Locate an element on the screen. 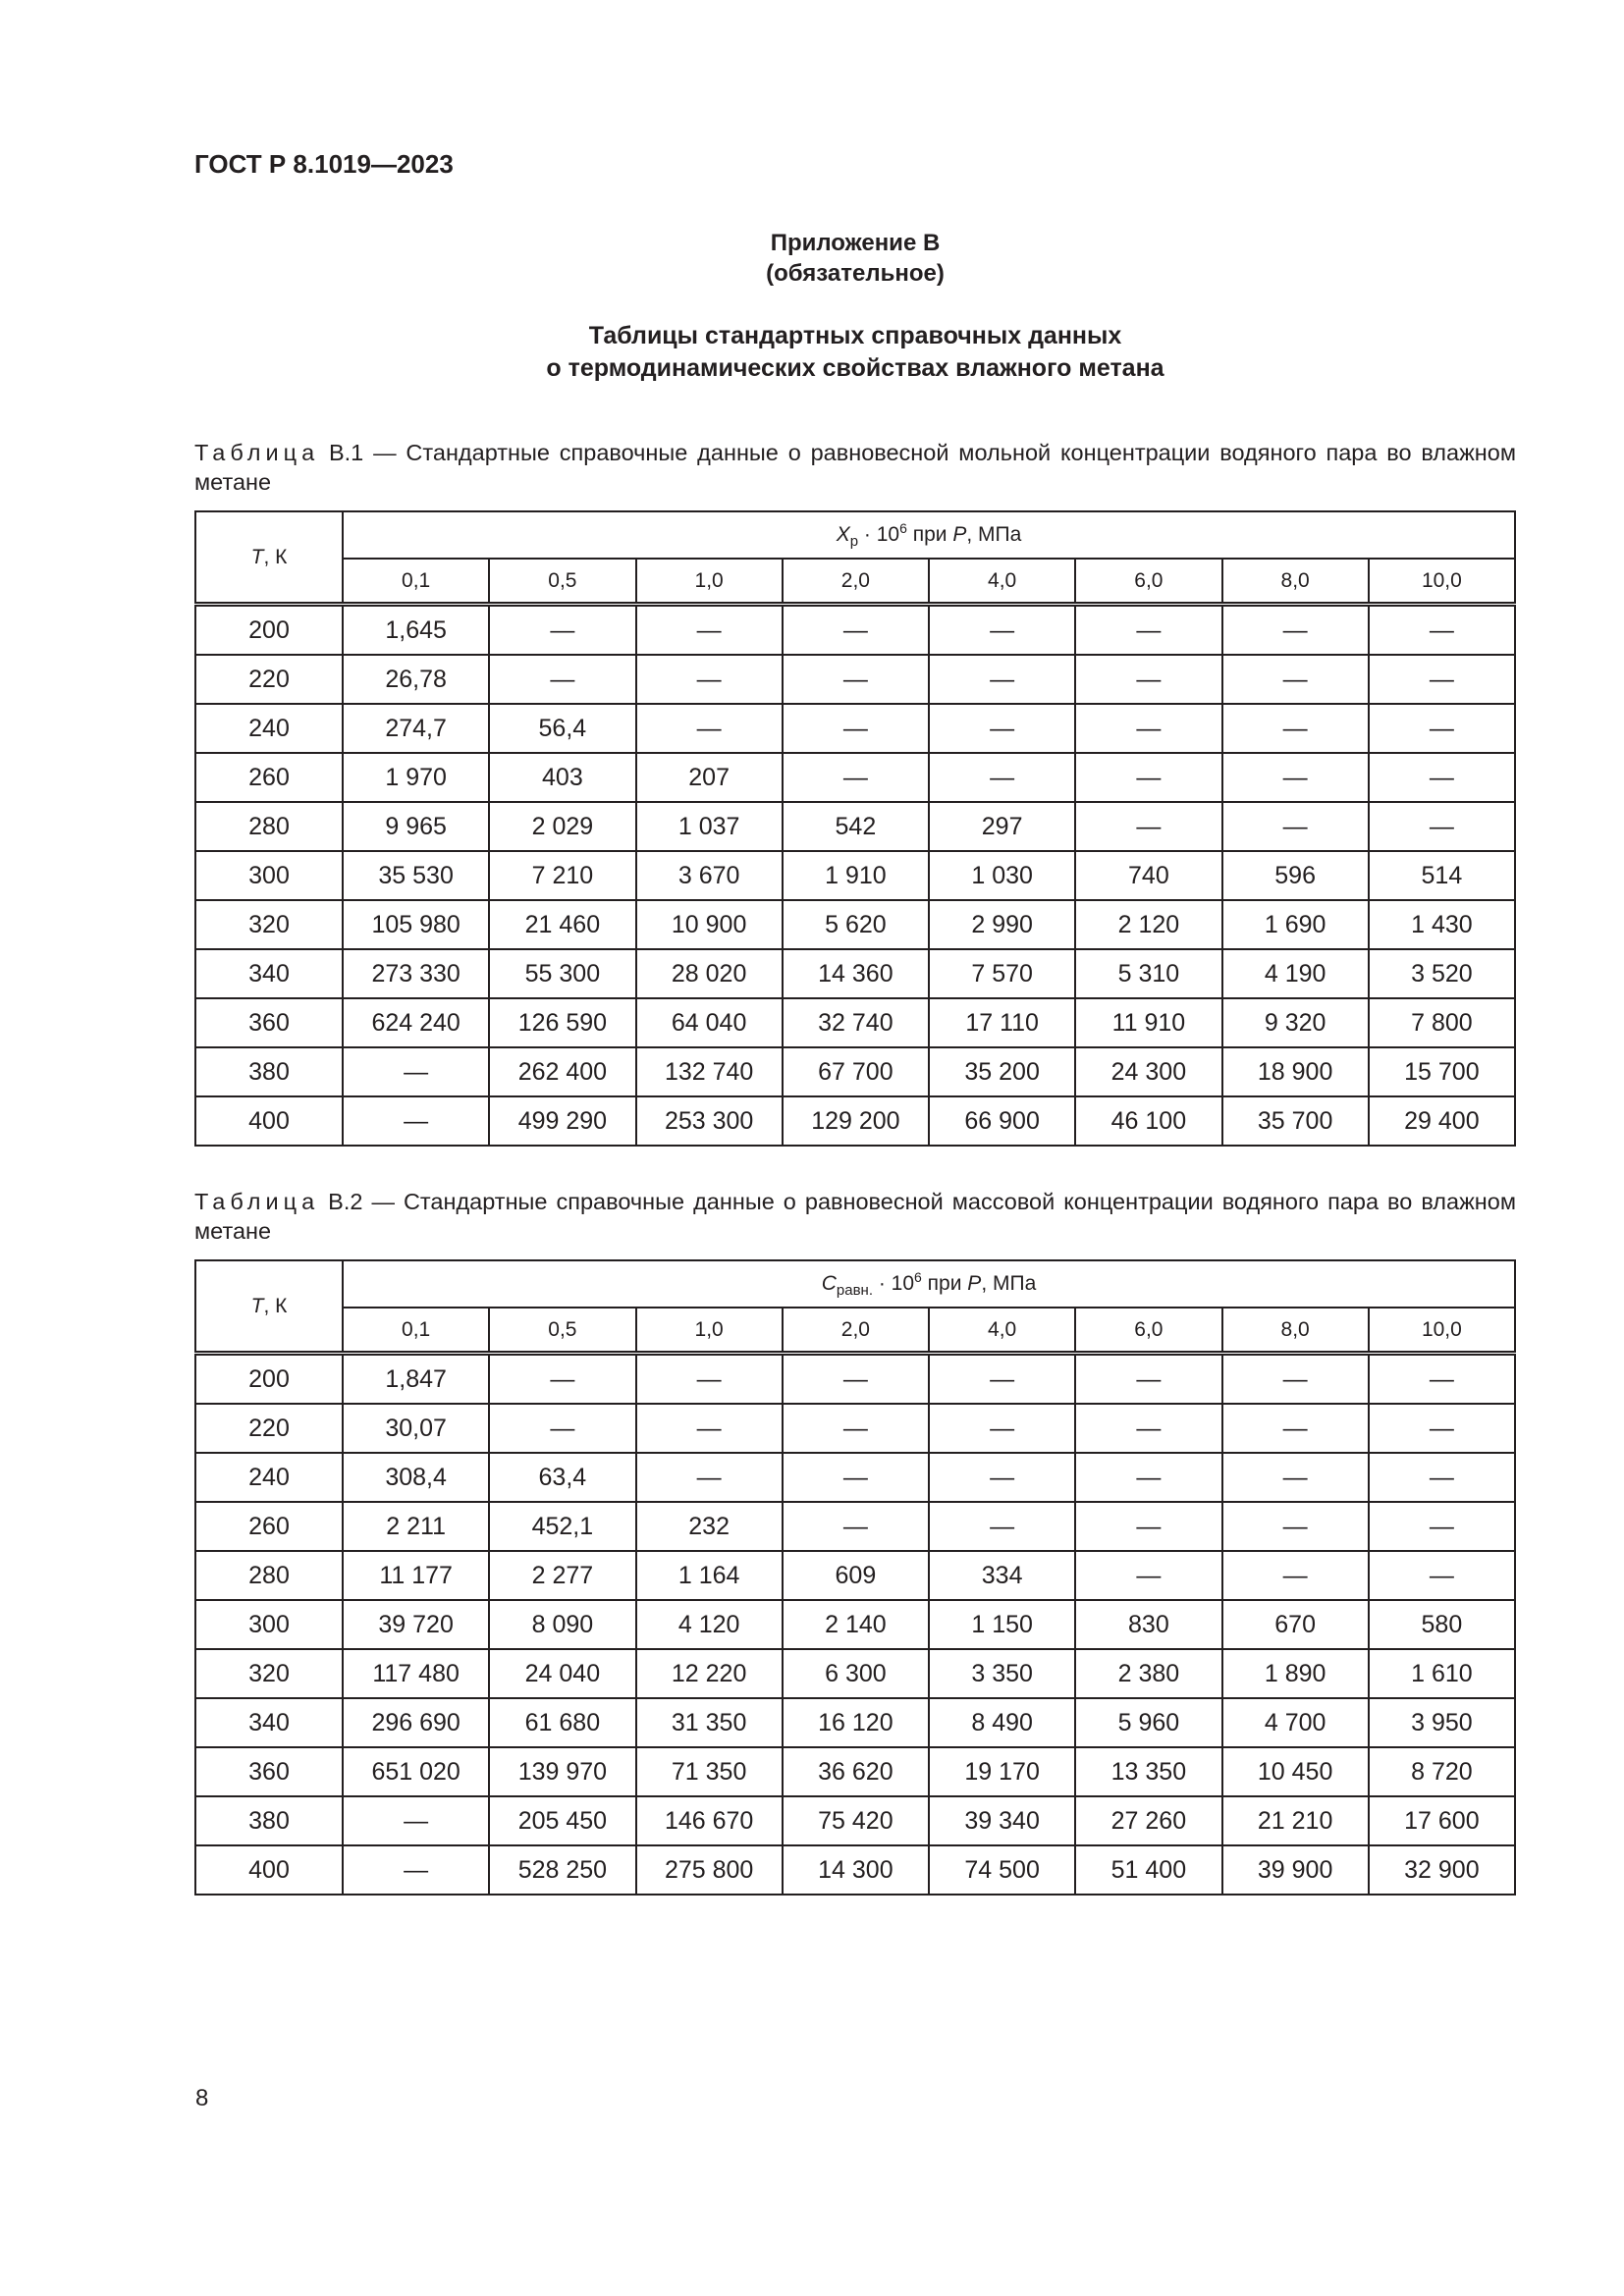 The height and width of the screenshot is (2296, 1624). table-row: 260 2 211 452,1 232— — — — — is located at coordinates (855, 1526).